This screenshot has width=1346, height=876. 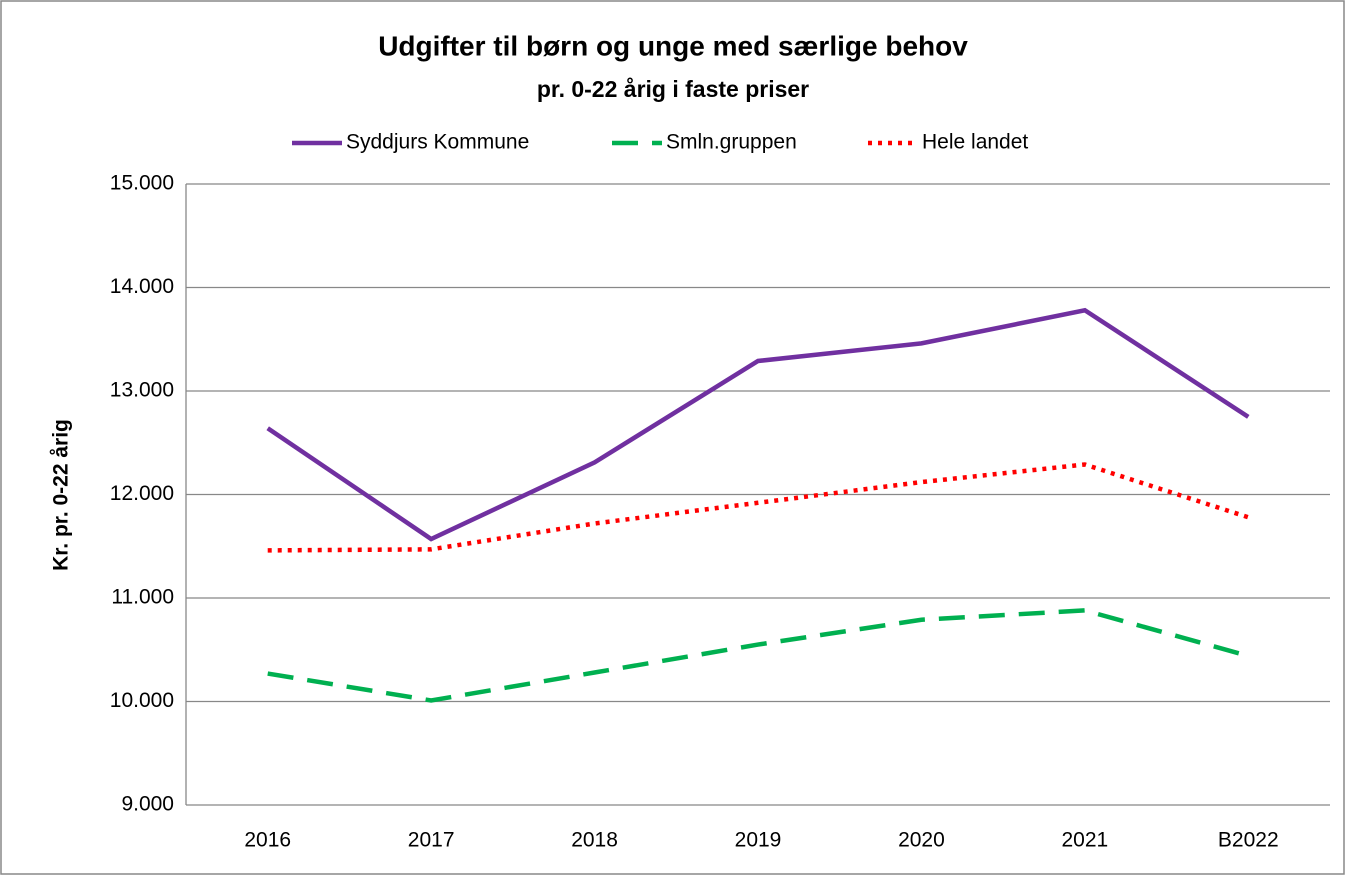 What do you see at coordinates (975, 142) in the screenshot?
I see `legend-label: Hele landet` at bounding box center [975, 142].